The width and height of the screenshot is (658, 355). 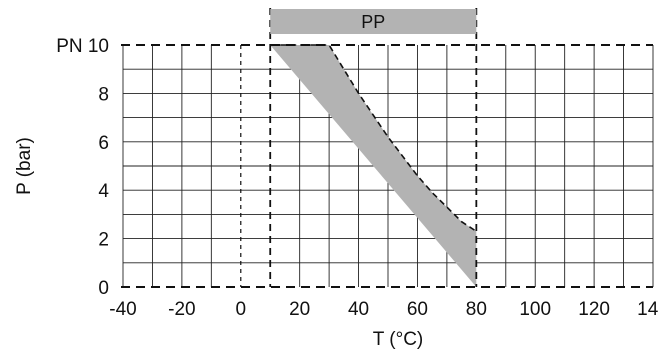 I want to click on x-tick-label: 0, so click(x=240, y=309).